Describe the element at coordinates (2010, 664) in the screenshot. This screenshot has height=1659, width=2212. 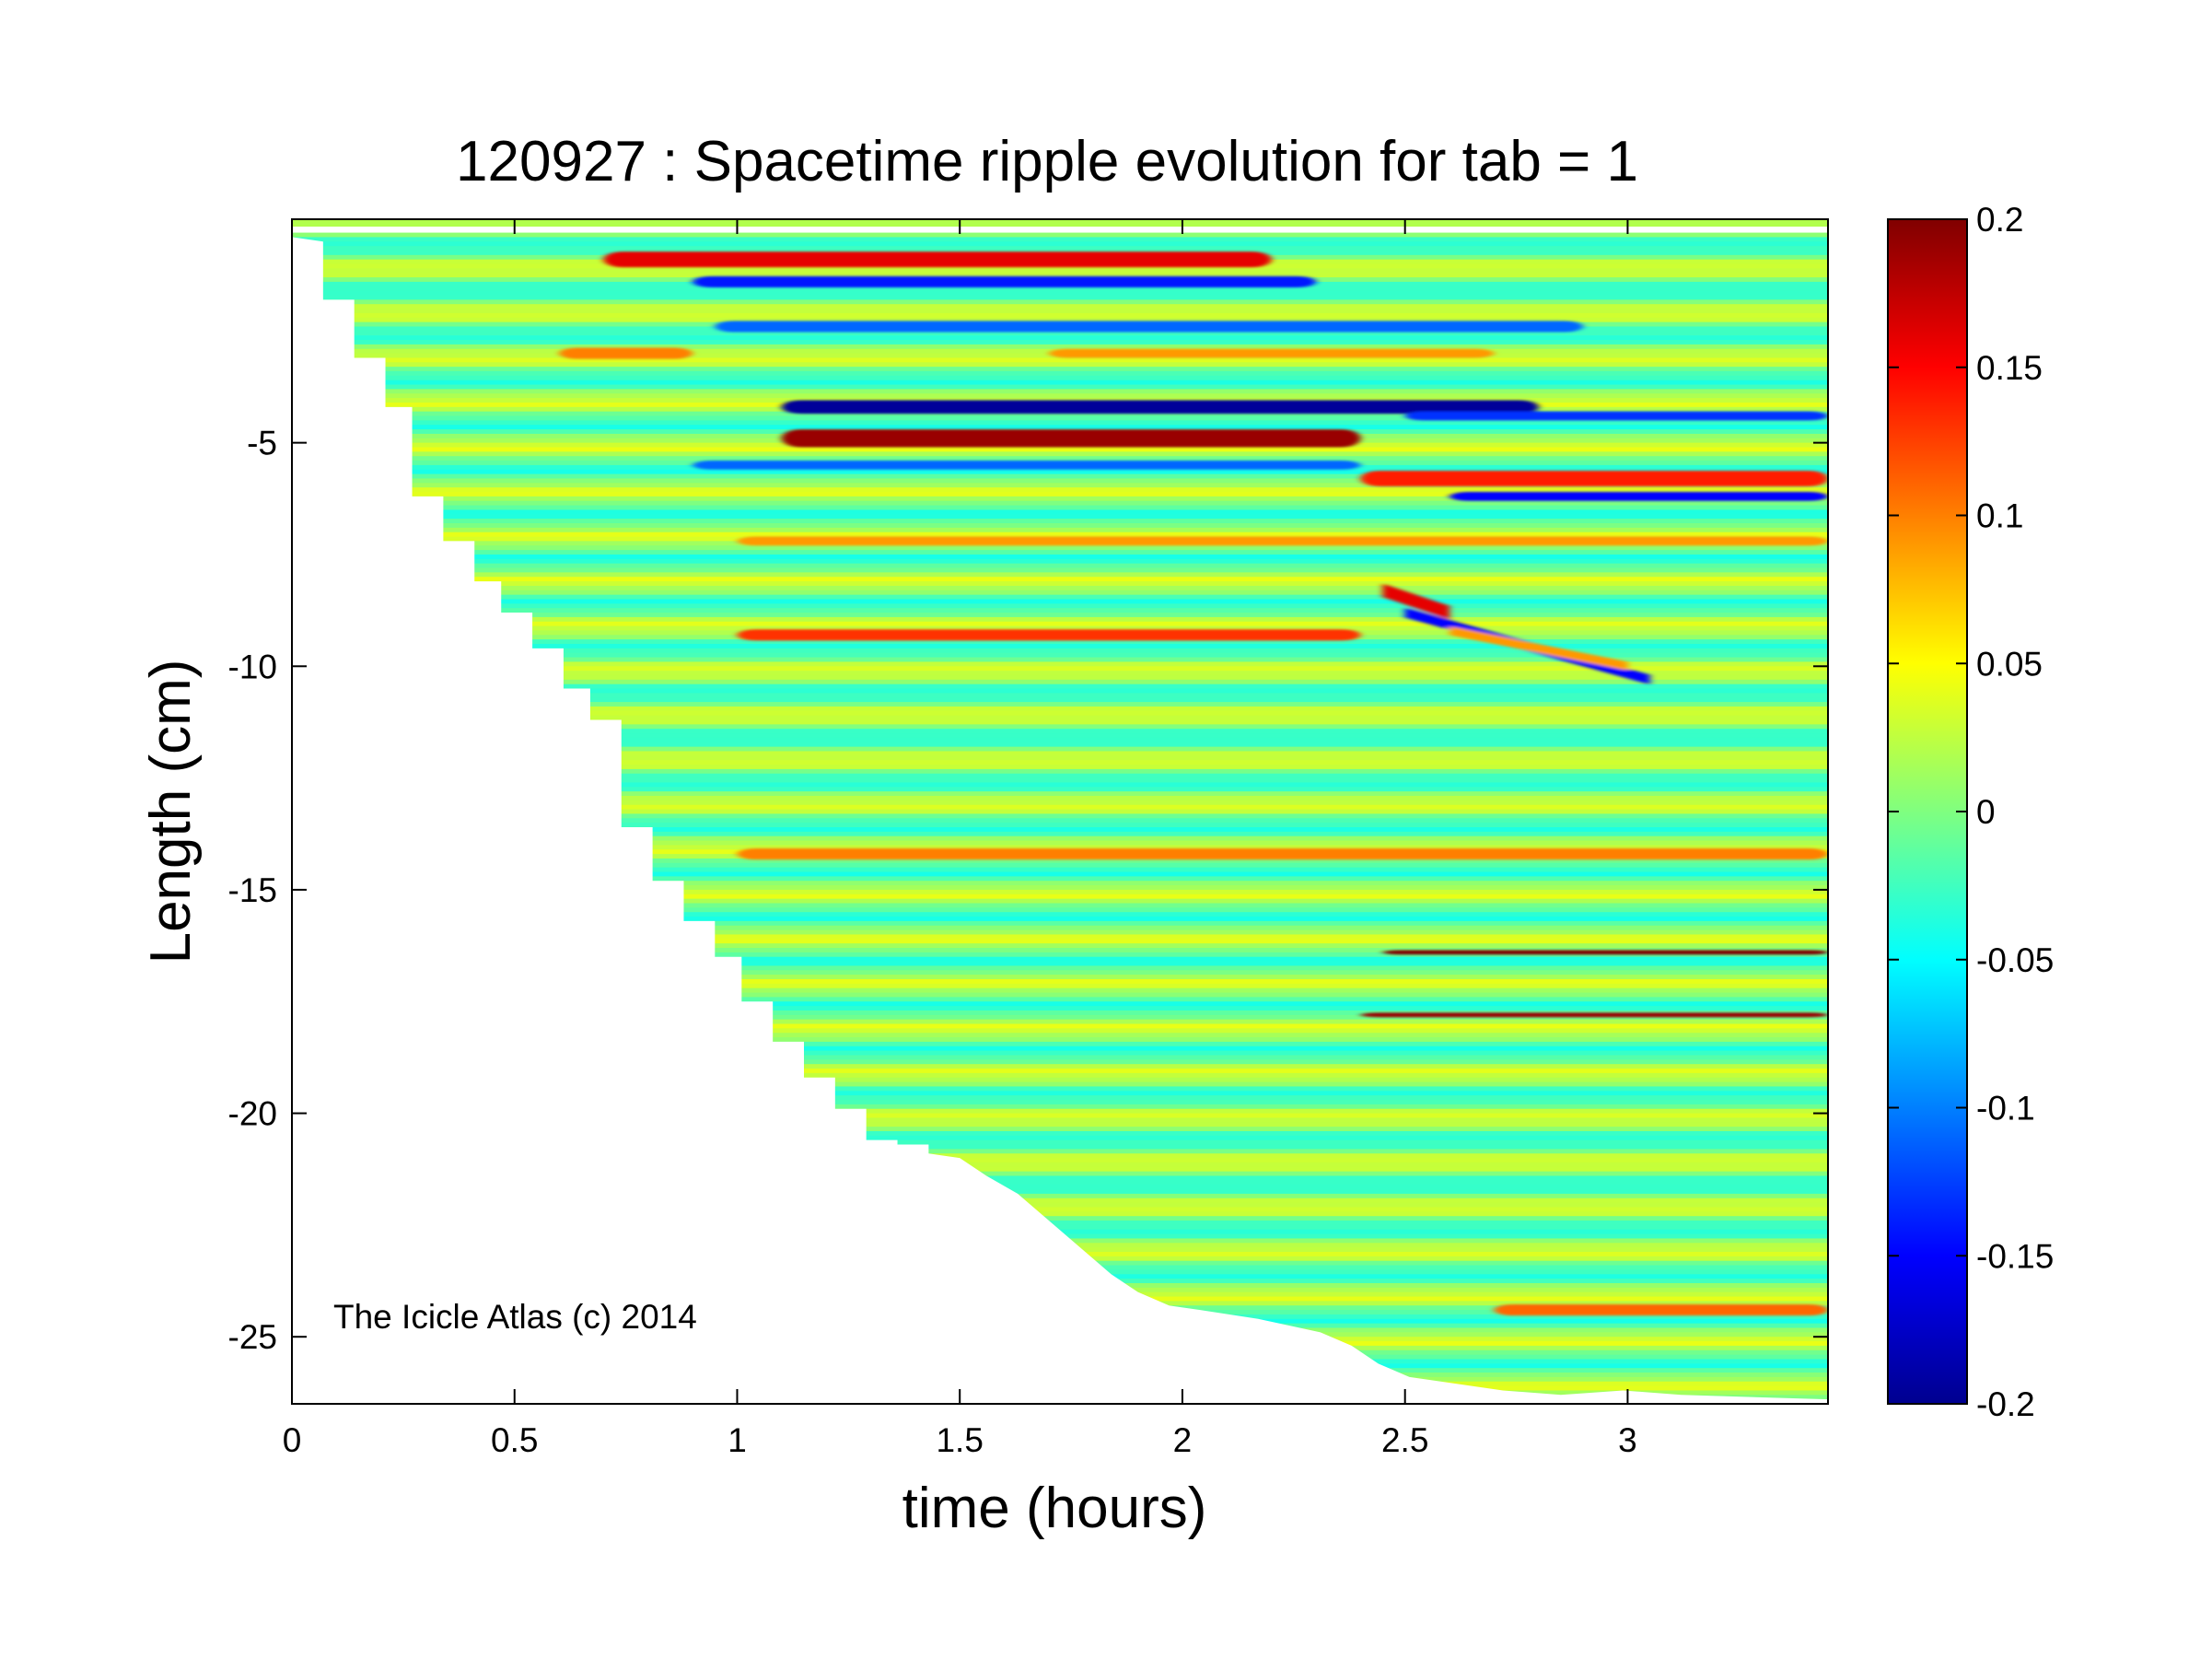
I see `colorbar-tick-label: 0.05` at that location.